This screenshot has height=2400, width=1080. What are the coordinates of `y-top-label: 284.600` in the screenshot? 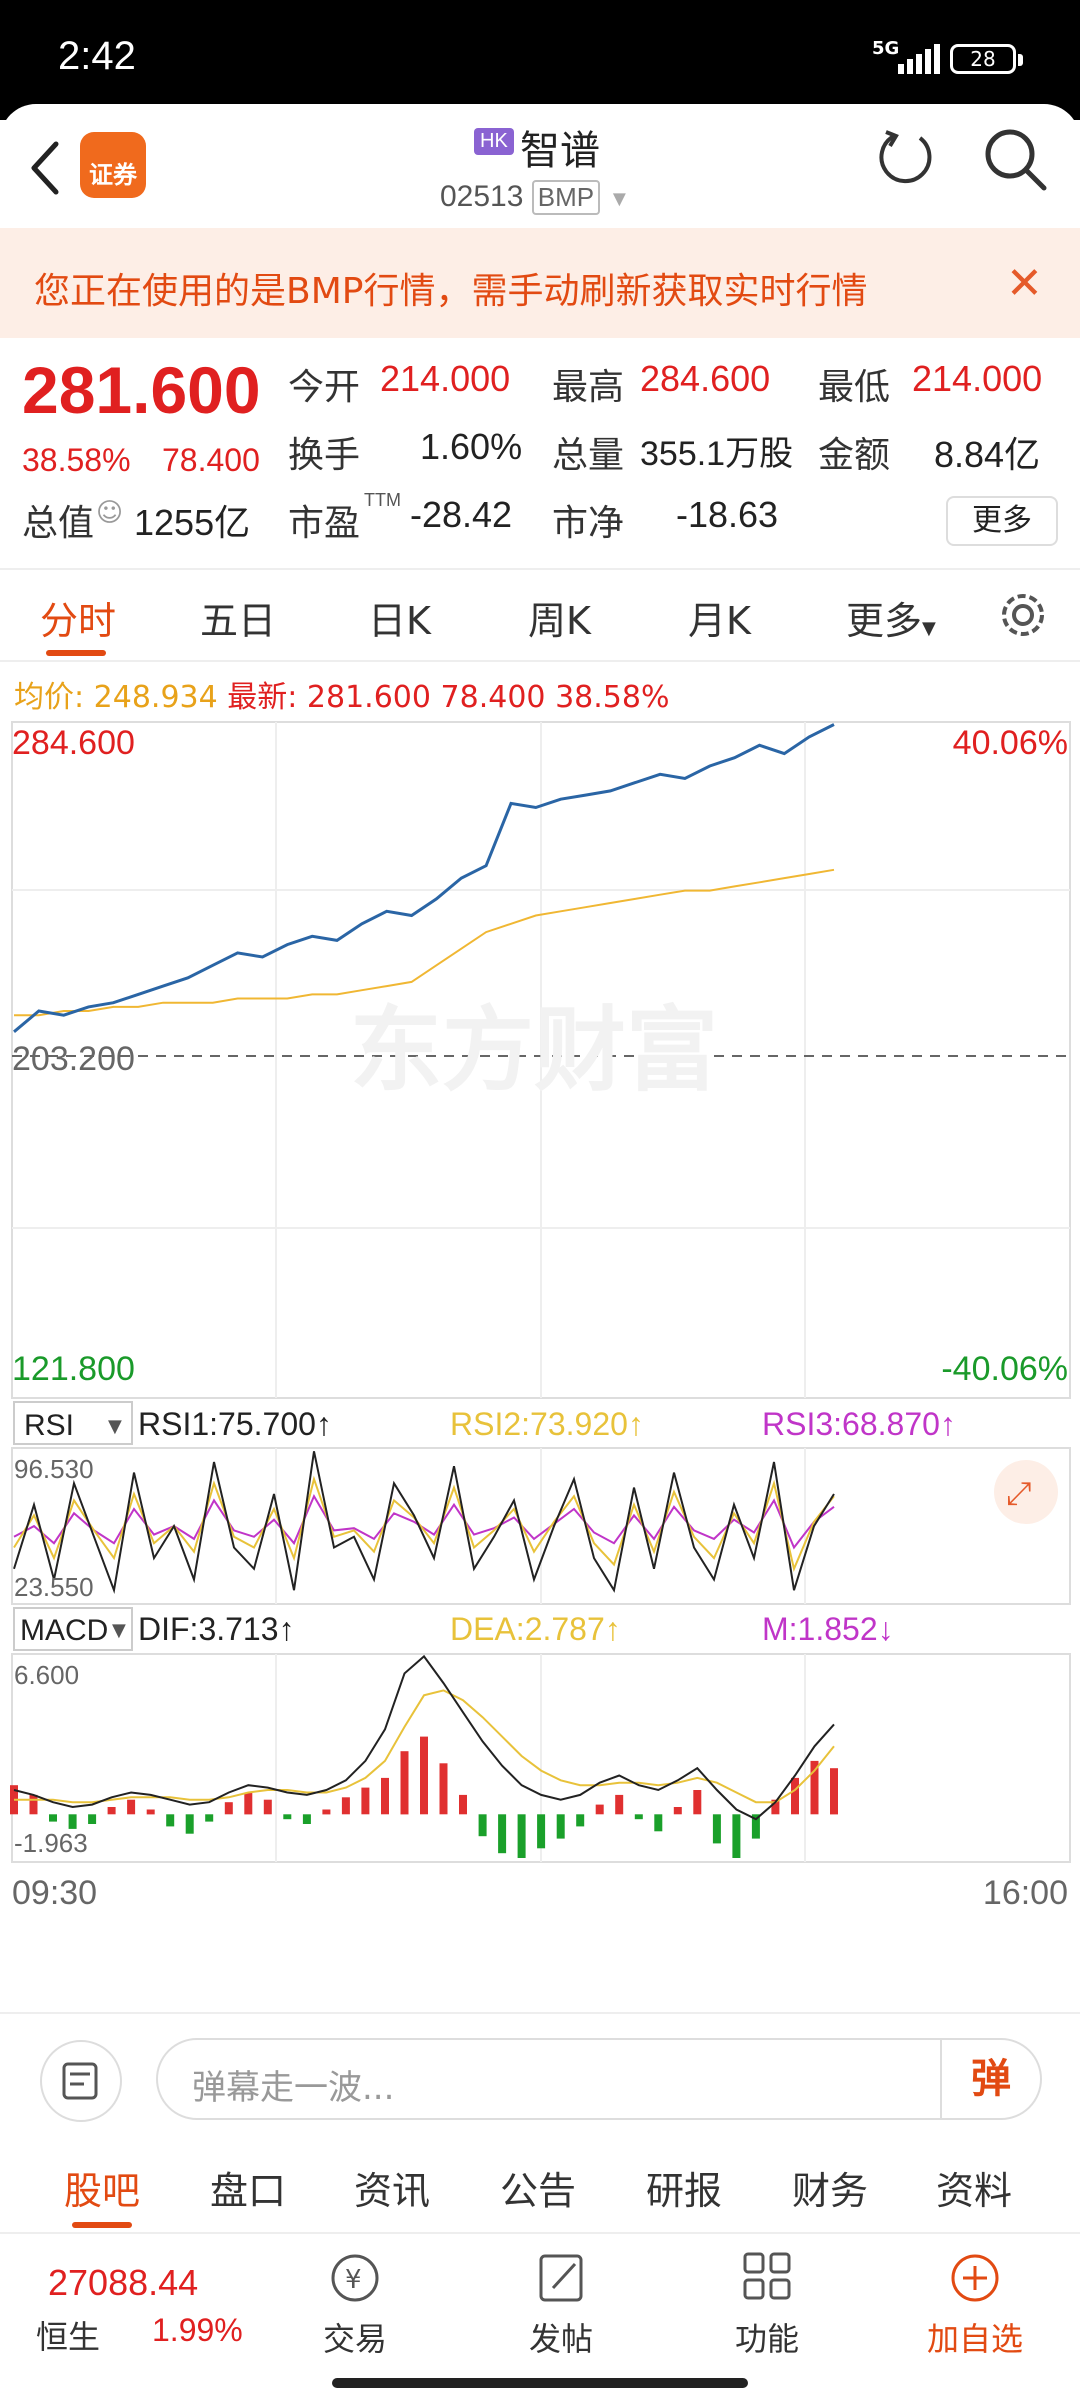 It's located at (73, 743).